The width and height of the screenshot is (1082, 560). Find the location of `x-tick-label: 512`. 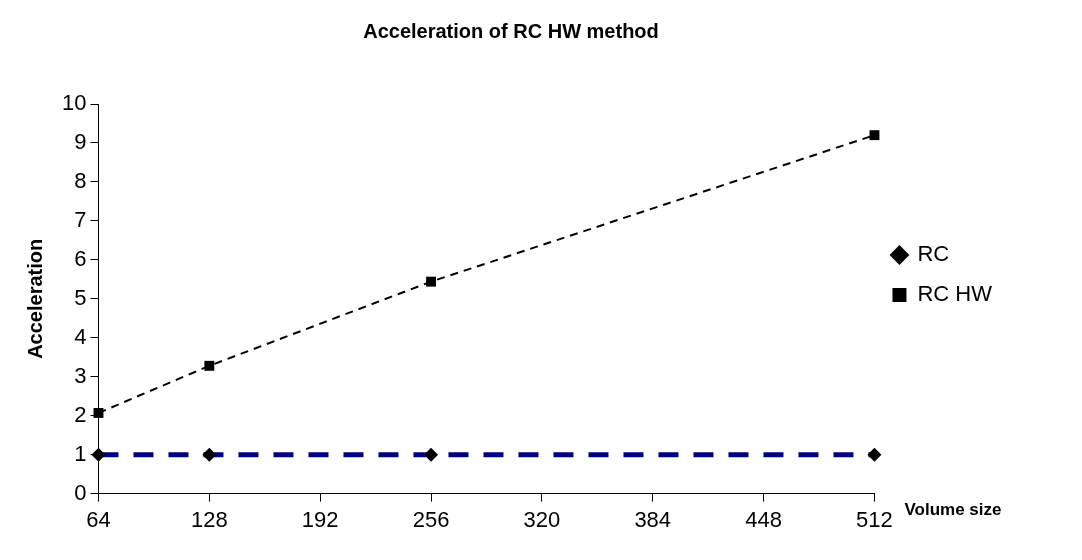

x-tick-label: 512 is located at coordinates (874, 519).